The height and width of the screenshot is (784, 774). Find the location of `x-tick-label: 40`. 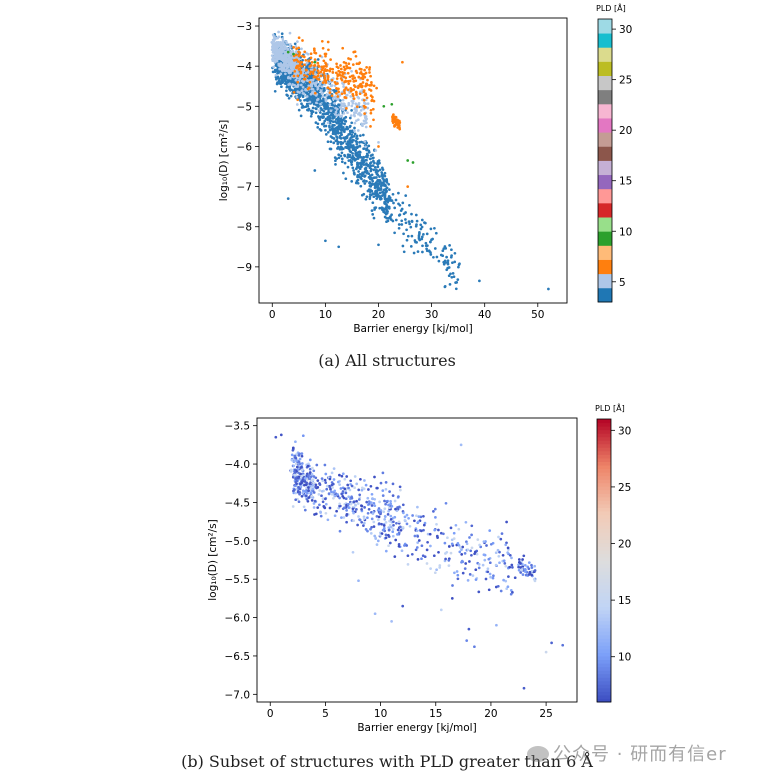

x-tick-label: 40 is located at coordinates (484, 315).